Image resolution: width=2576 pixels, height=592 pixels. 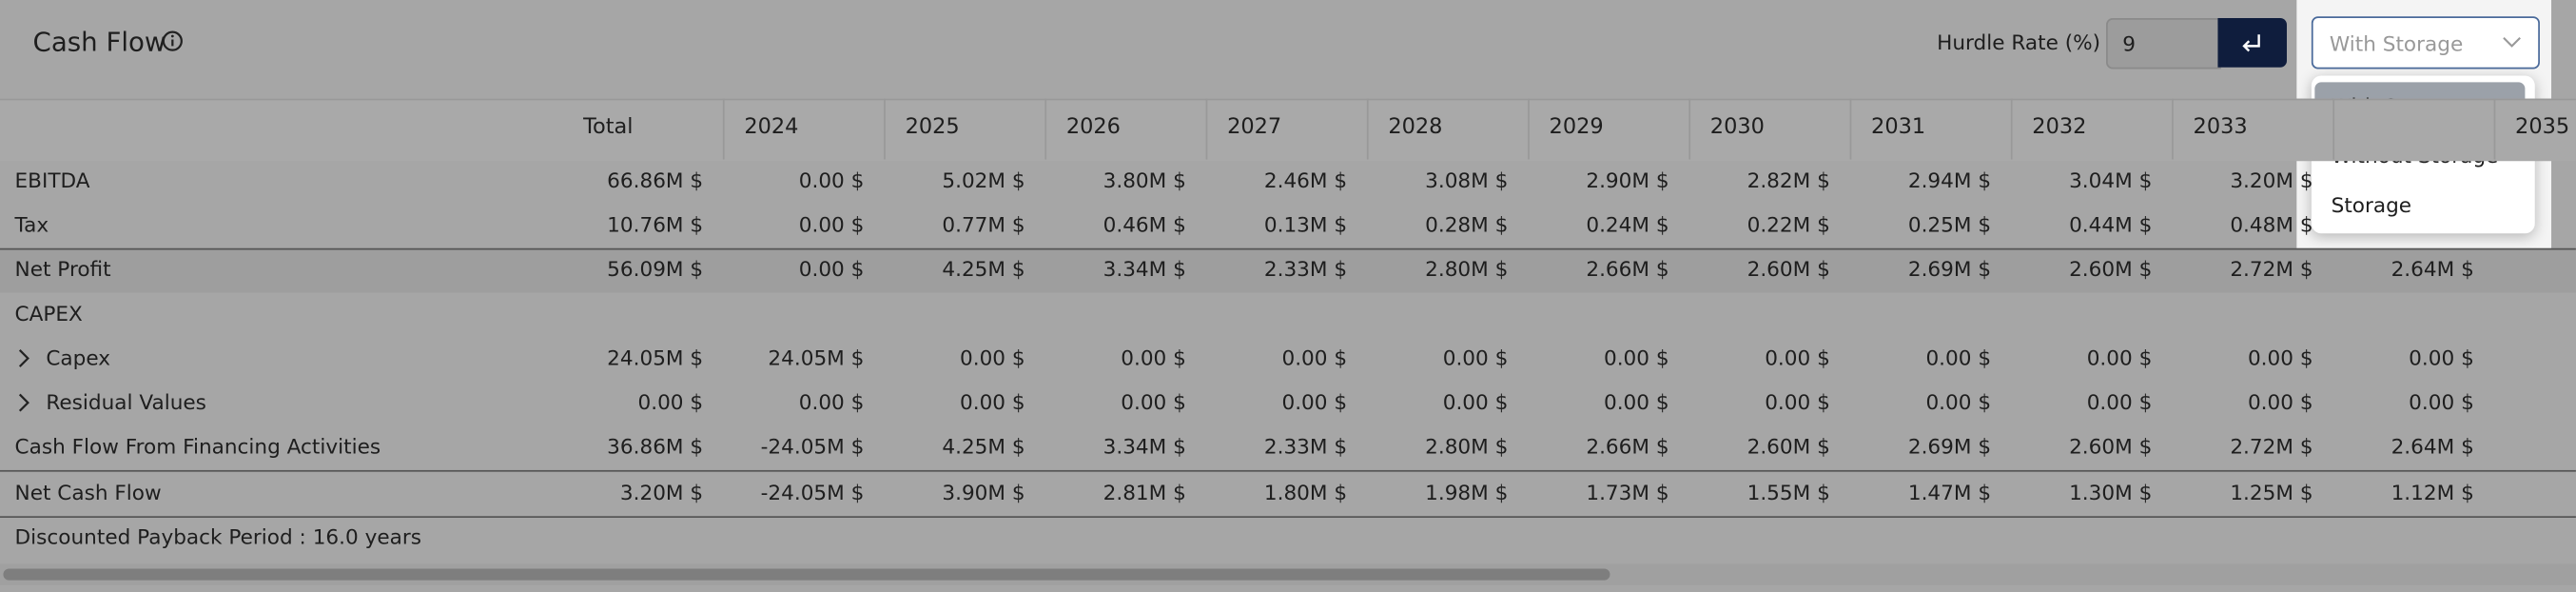 I want to click on cell-value: 2.82M $, so click(x=1789, y=180).